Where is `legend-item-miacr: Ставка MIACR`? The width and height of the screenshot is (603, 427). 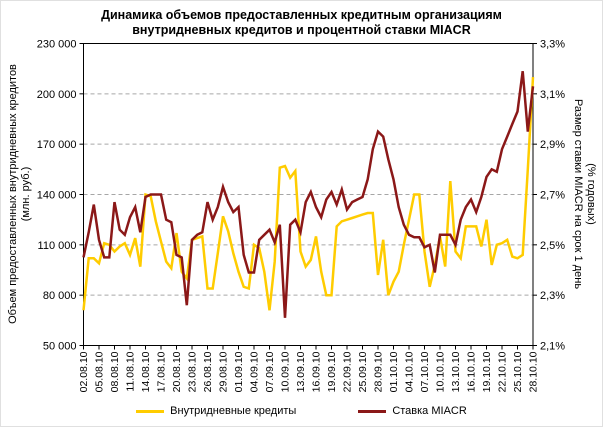
legend-item-miacr: Ставка MIACR is located at coordinates (412, 411).